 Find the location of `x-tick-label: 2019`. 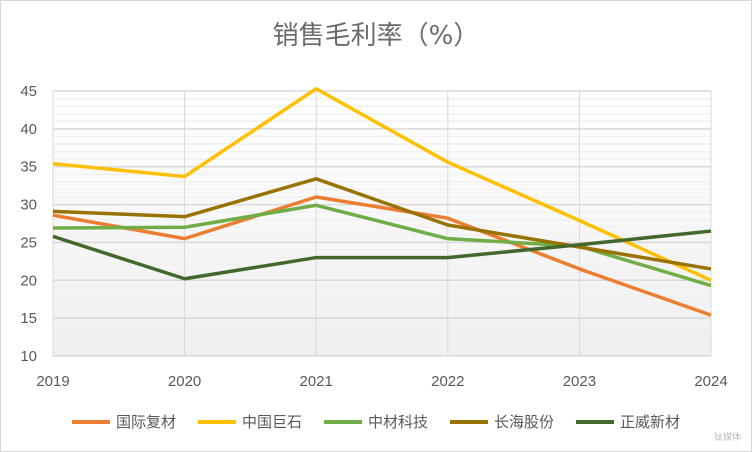

x-tick-label: 2019 is located at coordinates (52, 381).